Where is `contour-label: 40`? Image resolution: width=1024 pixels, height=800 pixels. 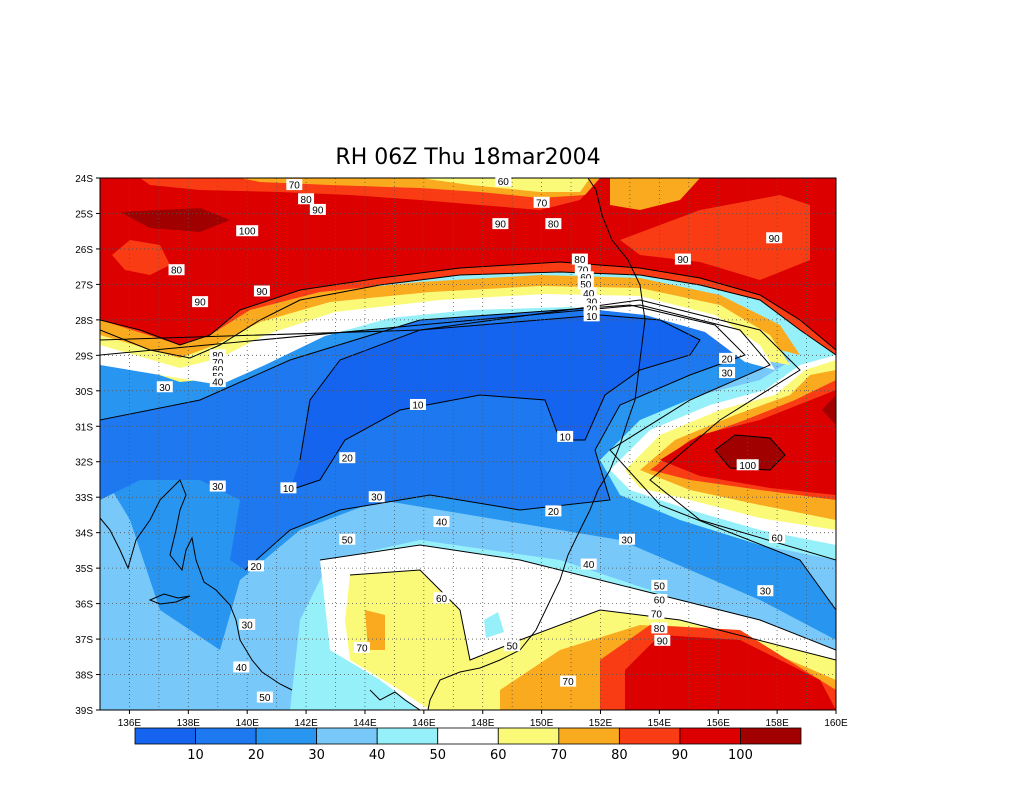 contour-label: 40 is located at coordinates (441, 522).